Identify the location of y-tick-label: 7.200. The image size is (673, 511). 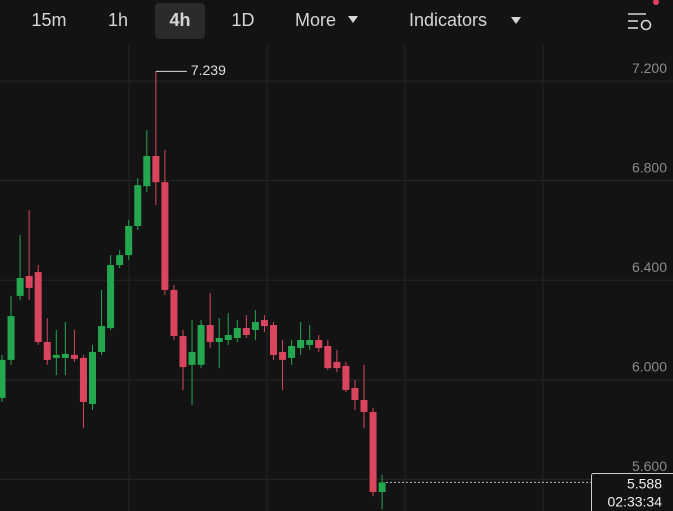
(649, 68).